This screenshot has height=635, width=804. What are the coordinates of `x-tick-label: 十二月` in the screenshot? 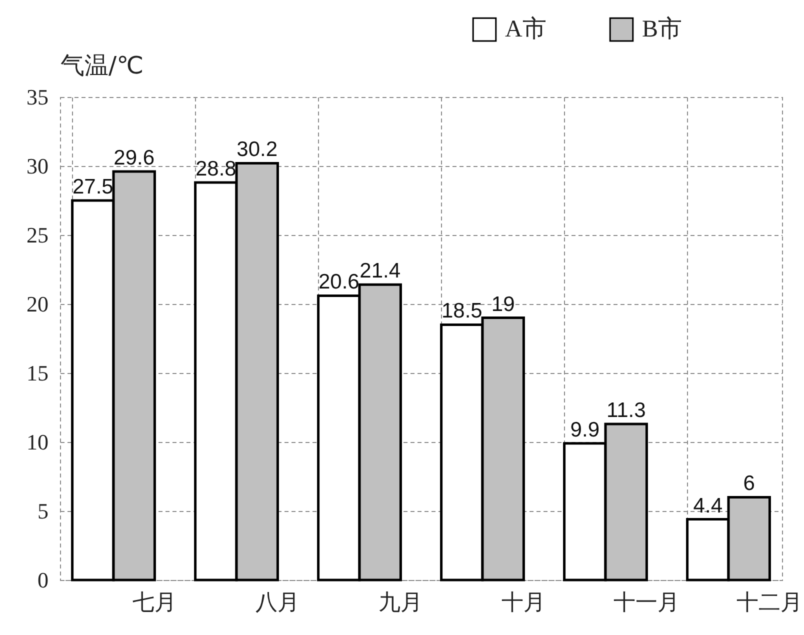 It's located at (769, 603).